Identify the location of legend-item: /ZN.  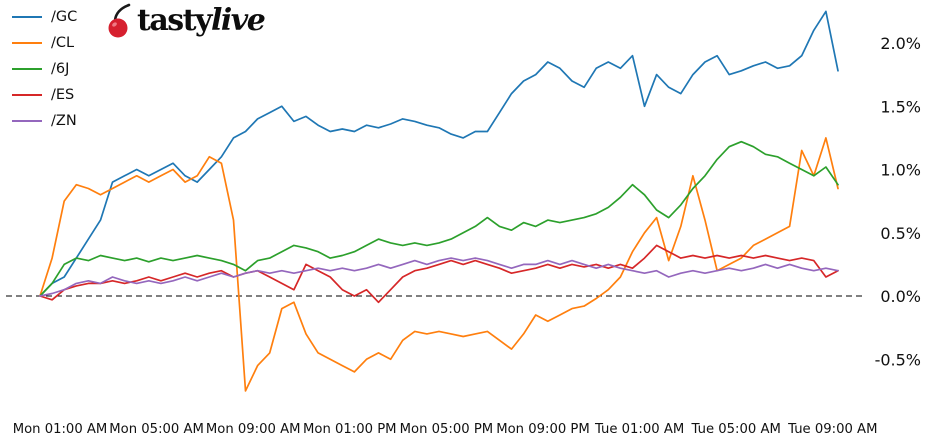
(44, 121).